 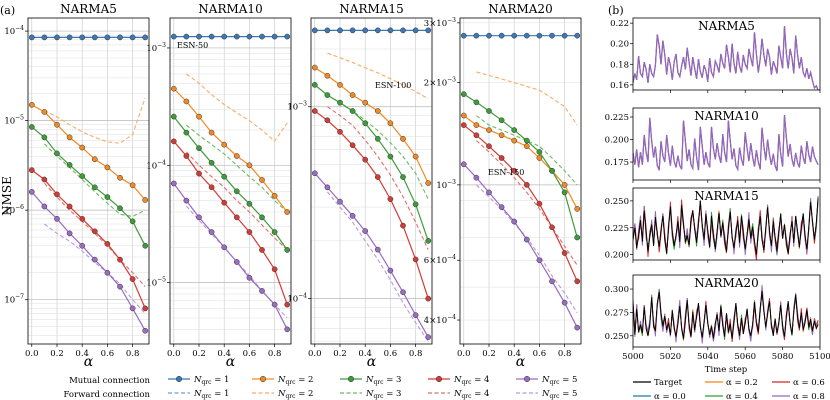 I want to click on esn-annotation: ESN-100, so click(x=393, y=85).